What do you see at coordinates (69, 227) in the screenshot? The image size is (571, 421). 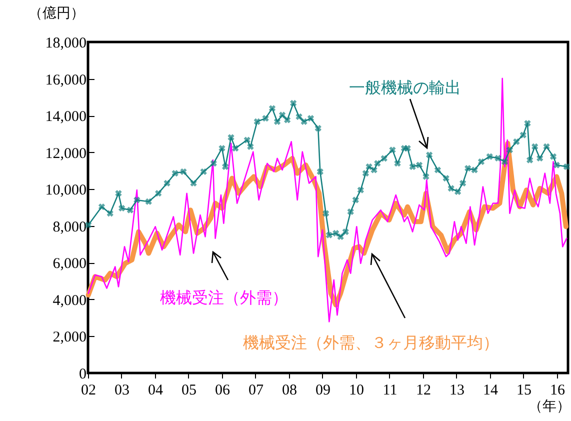 I see `y-tick-label: 8,000` at bounding box center [69, 227].